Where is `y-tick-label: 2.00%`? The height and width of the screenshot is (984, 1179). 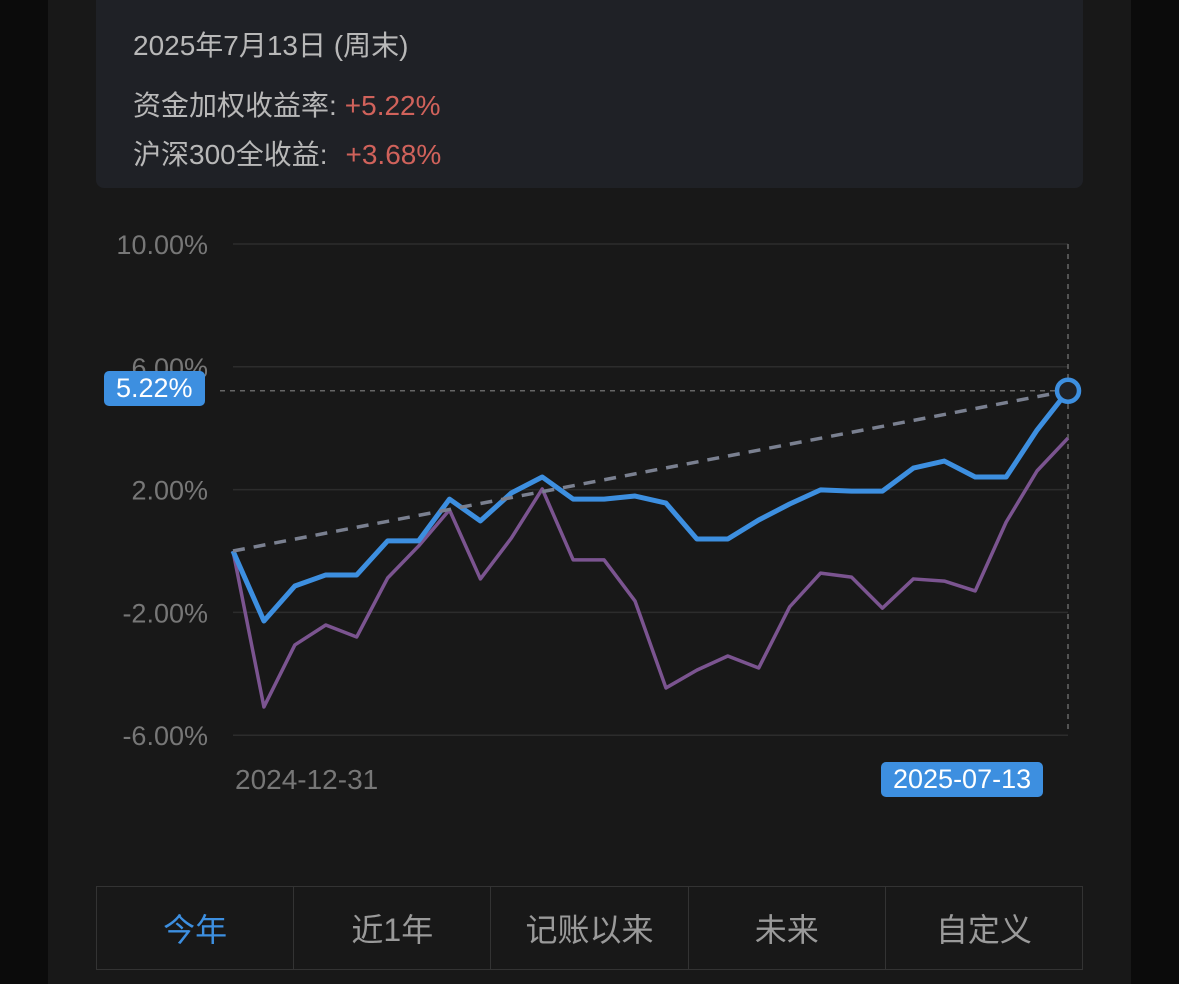 y-tick-label: 2.00% is located at coordinates (169, 491).